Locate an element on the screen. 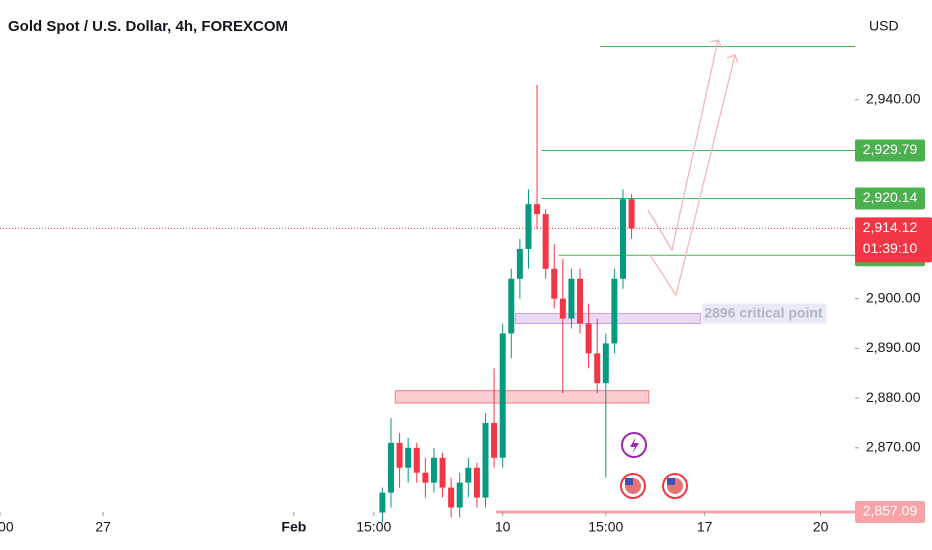  y-tick-label: 2,870.00 is located at coordinates (893, 447).